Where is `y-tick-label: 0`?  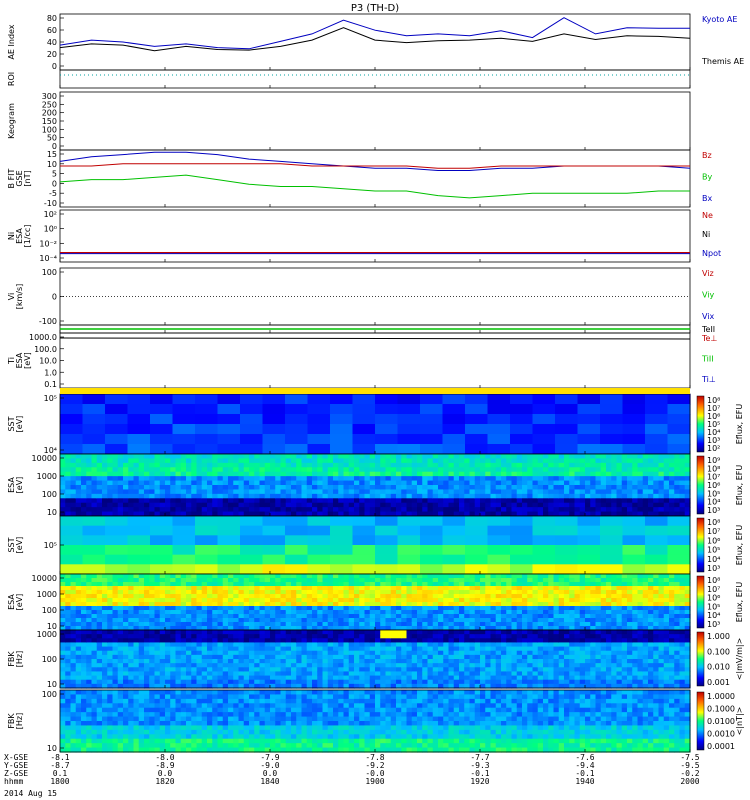 y-tick-label: 0 is located at coordinates (54, 297).